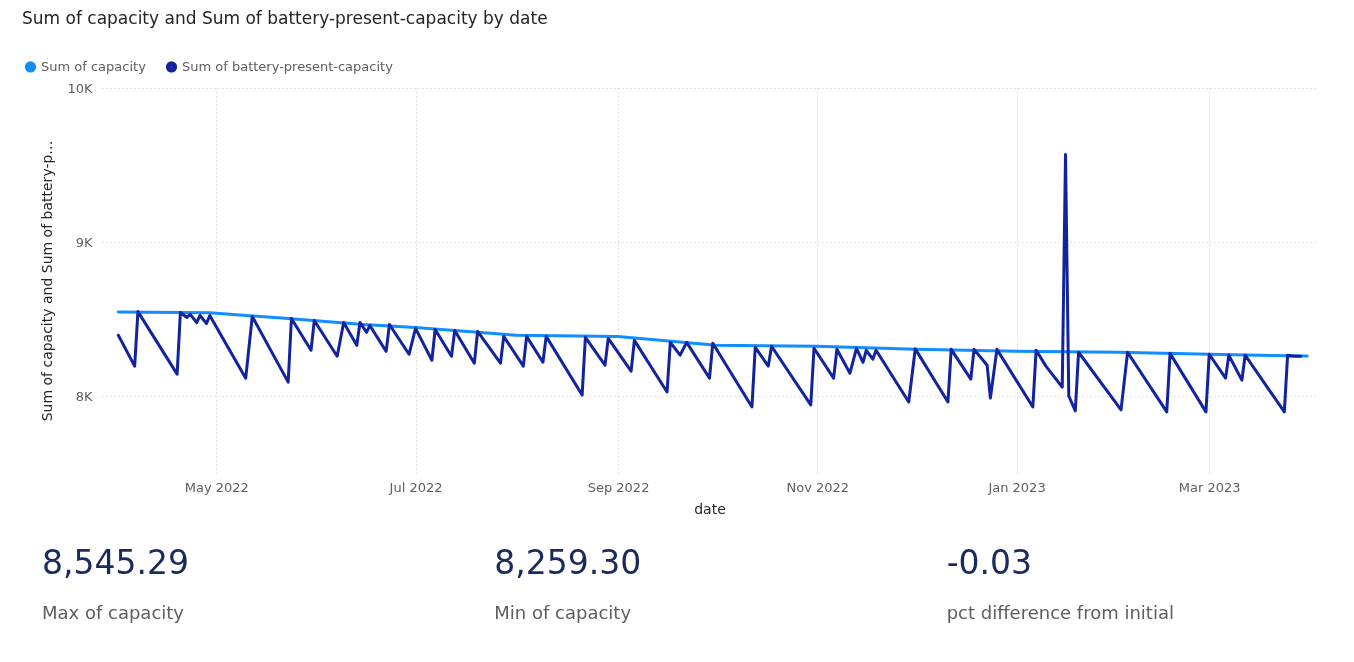 Image resolution: width=1354 pixels, height=662 pixels. What do you see at coordinates (115, 562) in the screenshot?
I see `text: 8,545.29` at bounding box center [115, 562].